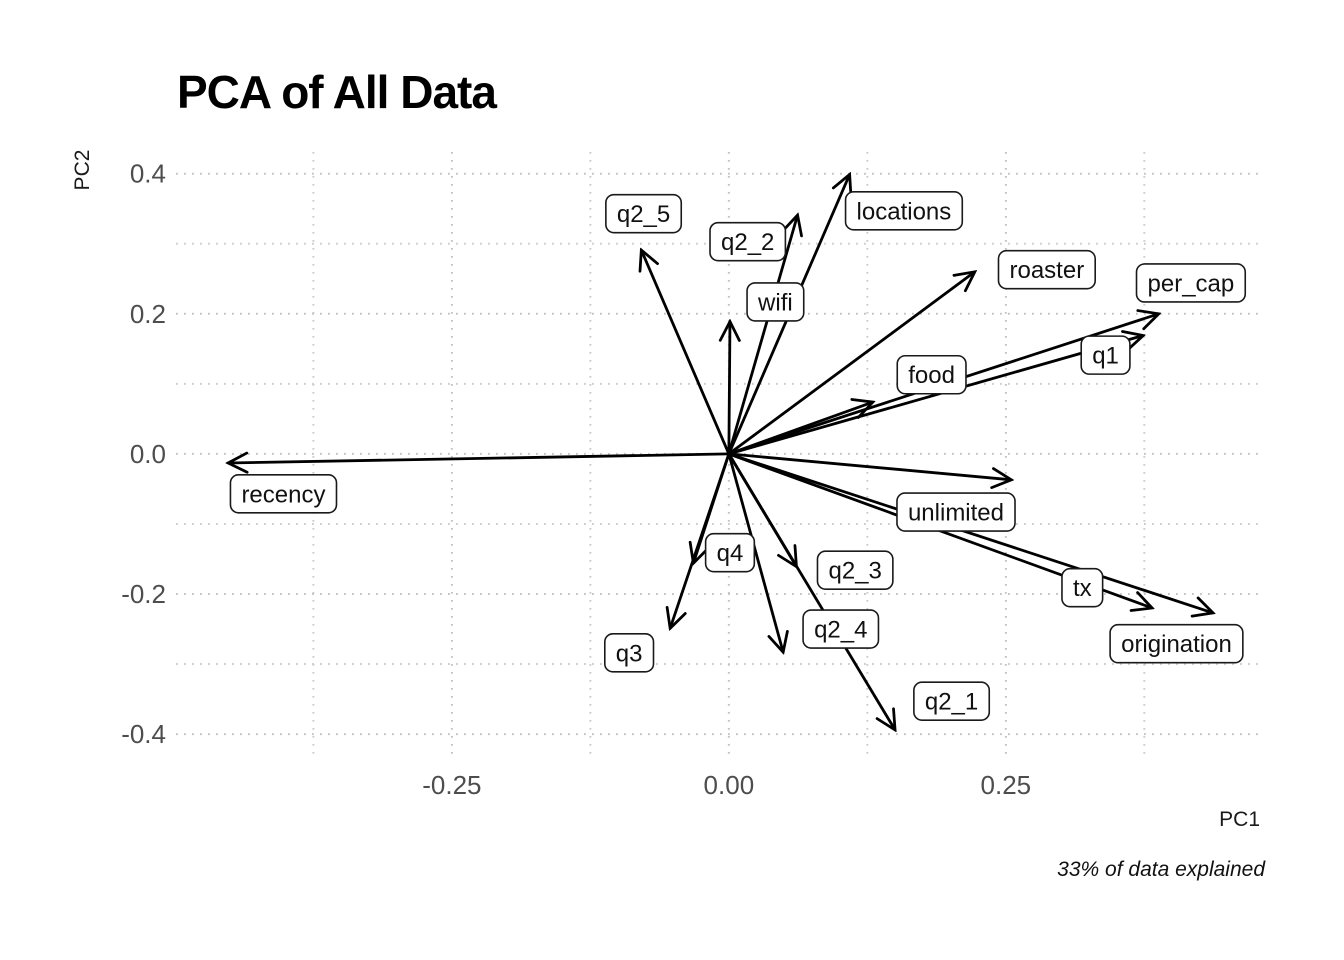  Describe the element at coordinates (870, 466) in the screenshot. I see `loading-arrow-unlimited` at that location.